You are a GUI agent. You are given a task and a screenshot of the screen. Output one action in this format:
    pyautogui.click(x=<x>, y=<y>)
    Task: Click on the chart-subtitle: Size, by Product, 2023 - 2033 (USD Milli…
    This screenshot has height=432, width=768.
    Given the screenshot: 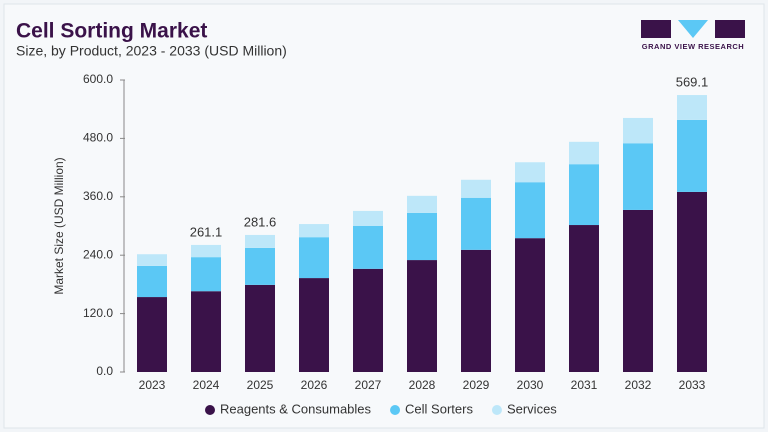 What is the action you would take?
    pyautogui.click(x=151, y=51)
    